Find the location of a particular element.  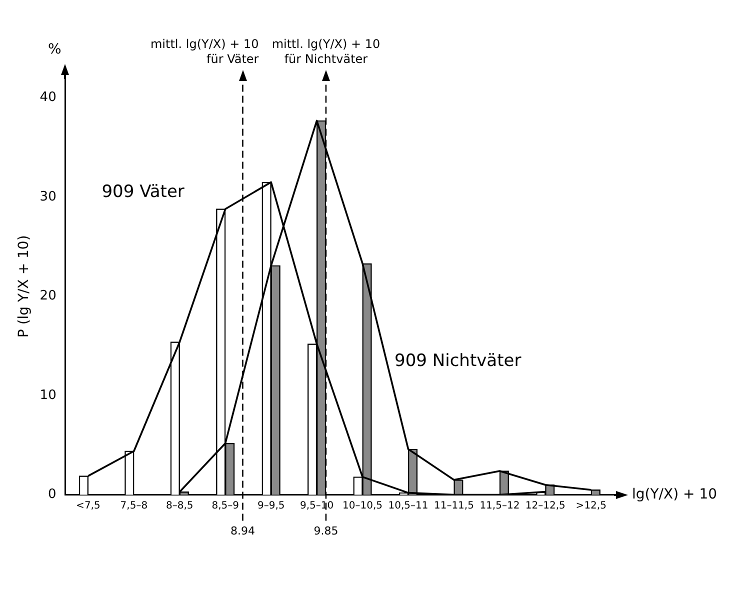

annotation: 9–9,5 is located at coordinates (271, 506).